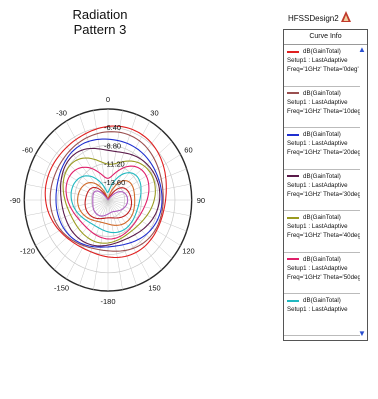 The height and width of the screenshot is (399, 378). Describe the element at coordinates (15, 200) in the screenshot. I see `angle-tick-label: -90` at that location.